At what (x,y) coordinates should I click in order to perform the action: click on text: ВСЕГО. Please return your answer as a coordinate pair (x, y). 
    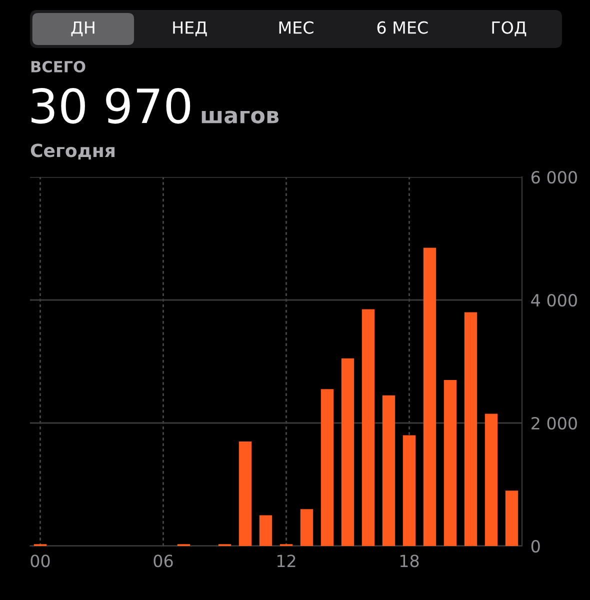
    Looking at the image, I should click on (58, 66).